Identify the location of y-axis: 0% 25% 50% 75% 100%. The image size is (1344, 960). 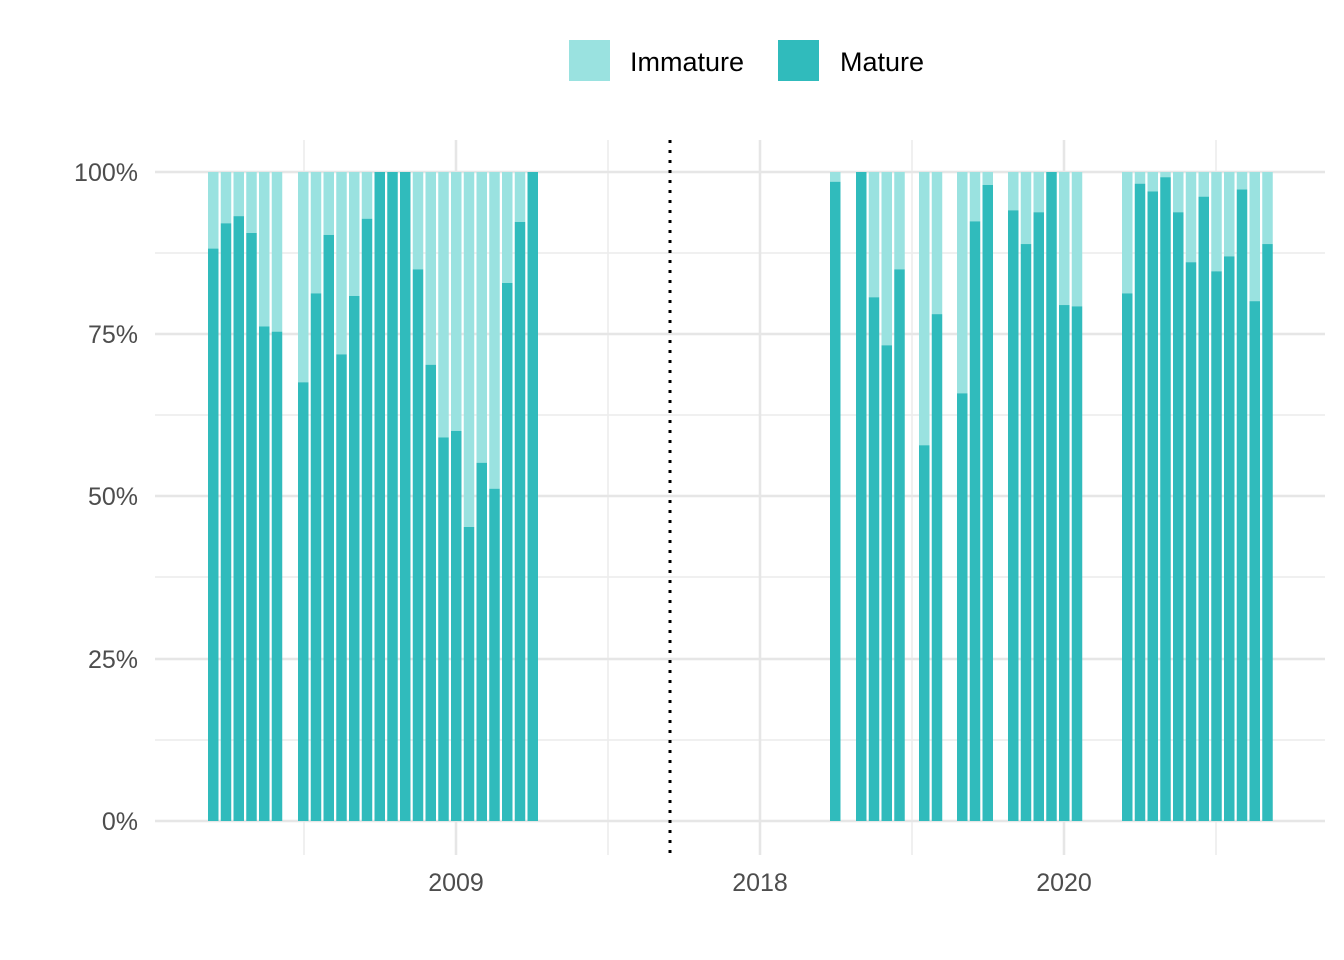
(106, 497).